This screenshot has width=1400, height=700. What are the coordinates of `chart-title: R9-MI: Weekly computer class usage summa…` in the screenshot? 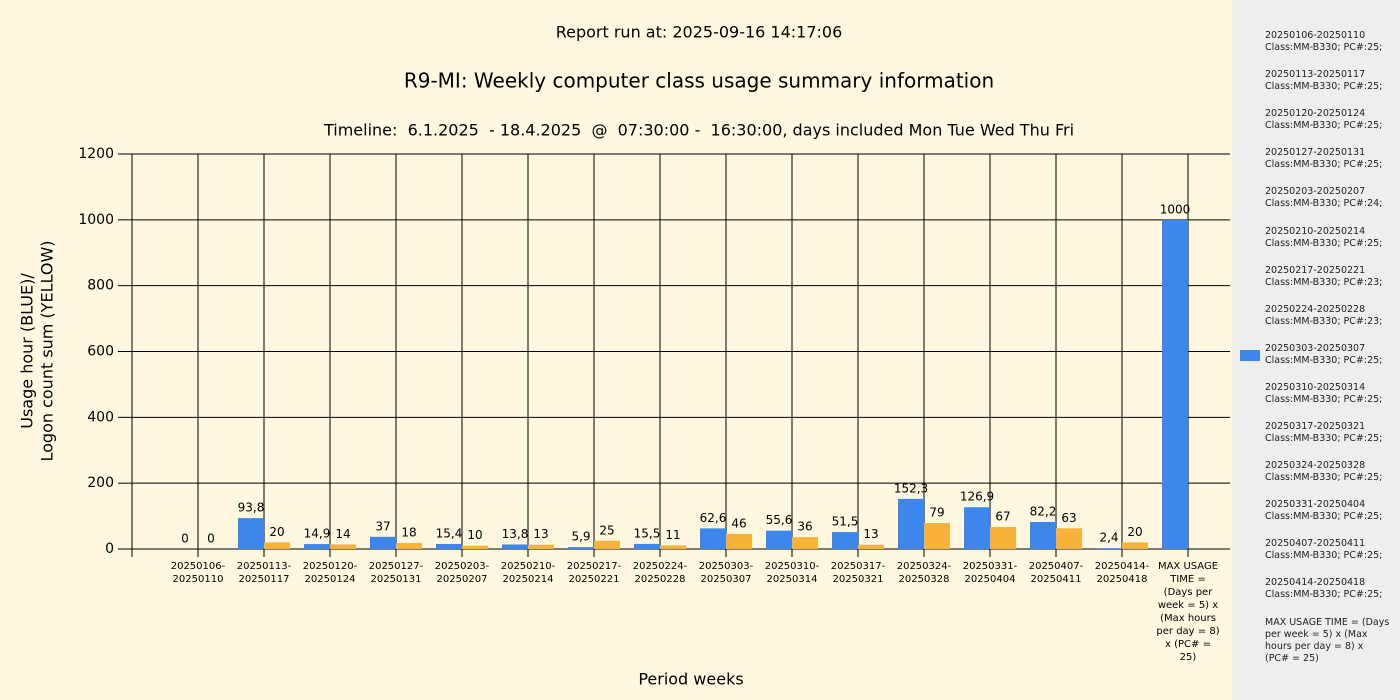 It's located at (699, 81).